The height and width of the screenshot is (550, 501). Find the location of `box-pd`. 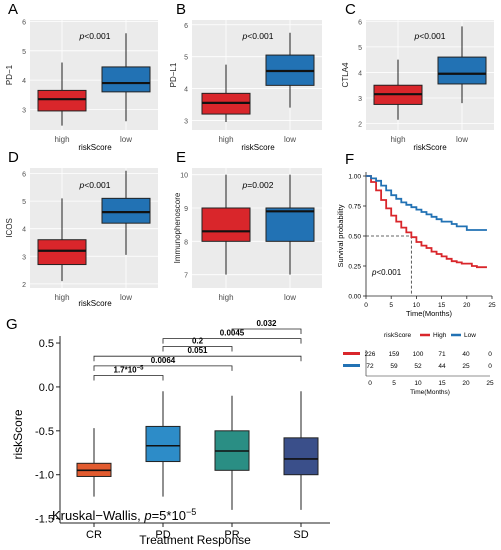

box-pd is located at coordinates (163, 444).